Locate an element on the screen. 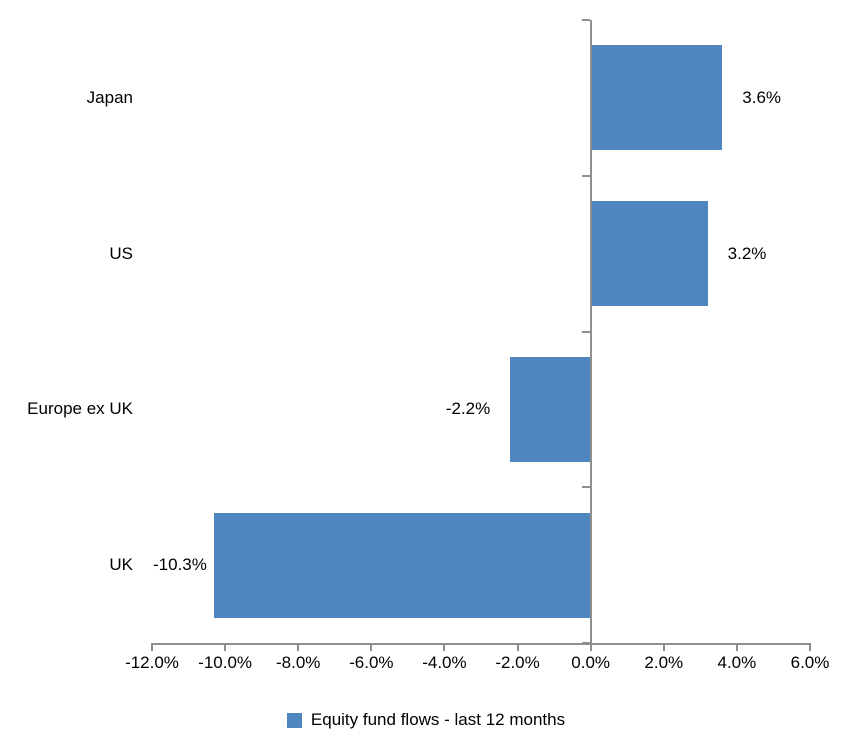  bar-europe-ex-uk is located at coordinates (550, 409).